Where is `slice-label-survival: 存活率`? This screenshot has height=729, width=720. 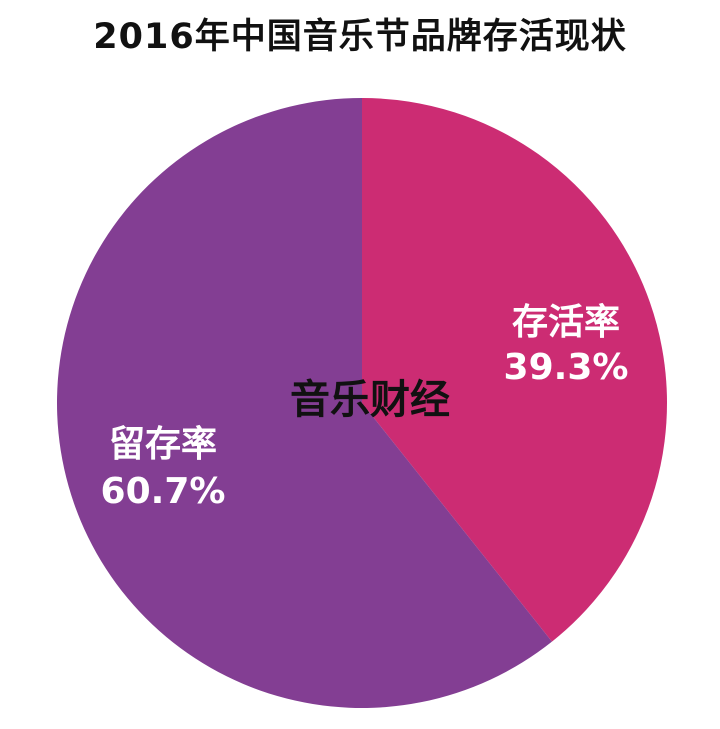
slice-label-survival: 存活率 is located at coordinates (566, 322).